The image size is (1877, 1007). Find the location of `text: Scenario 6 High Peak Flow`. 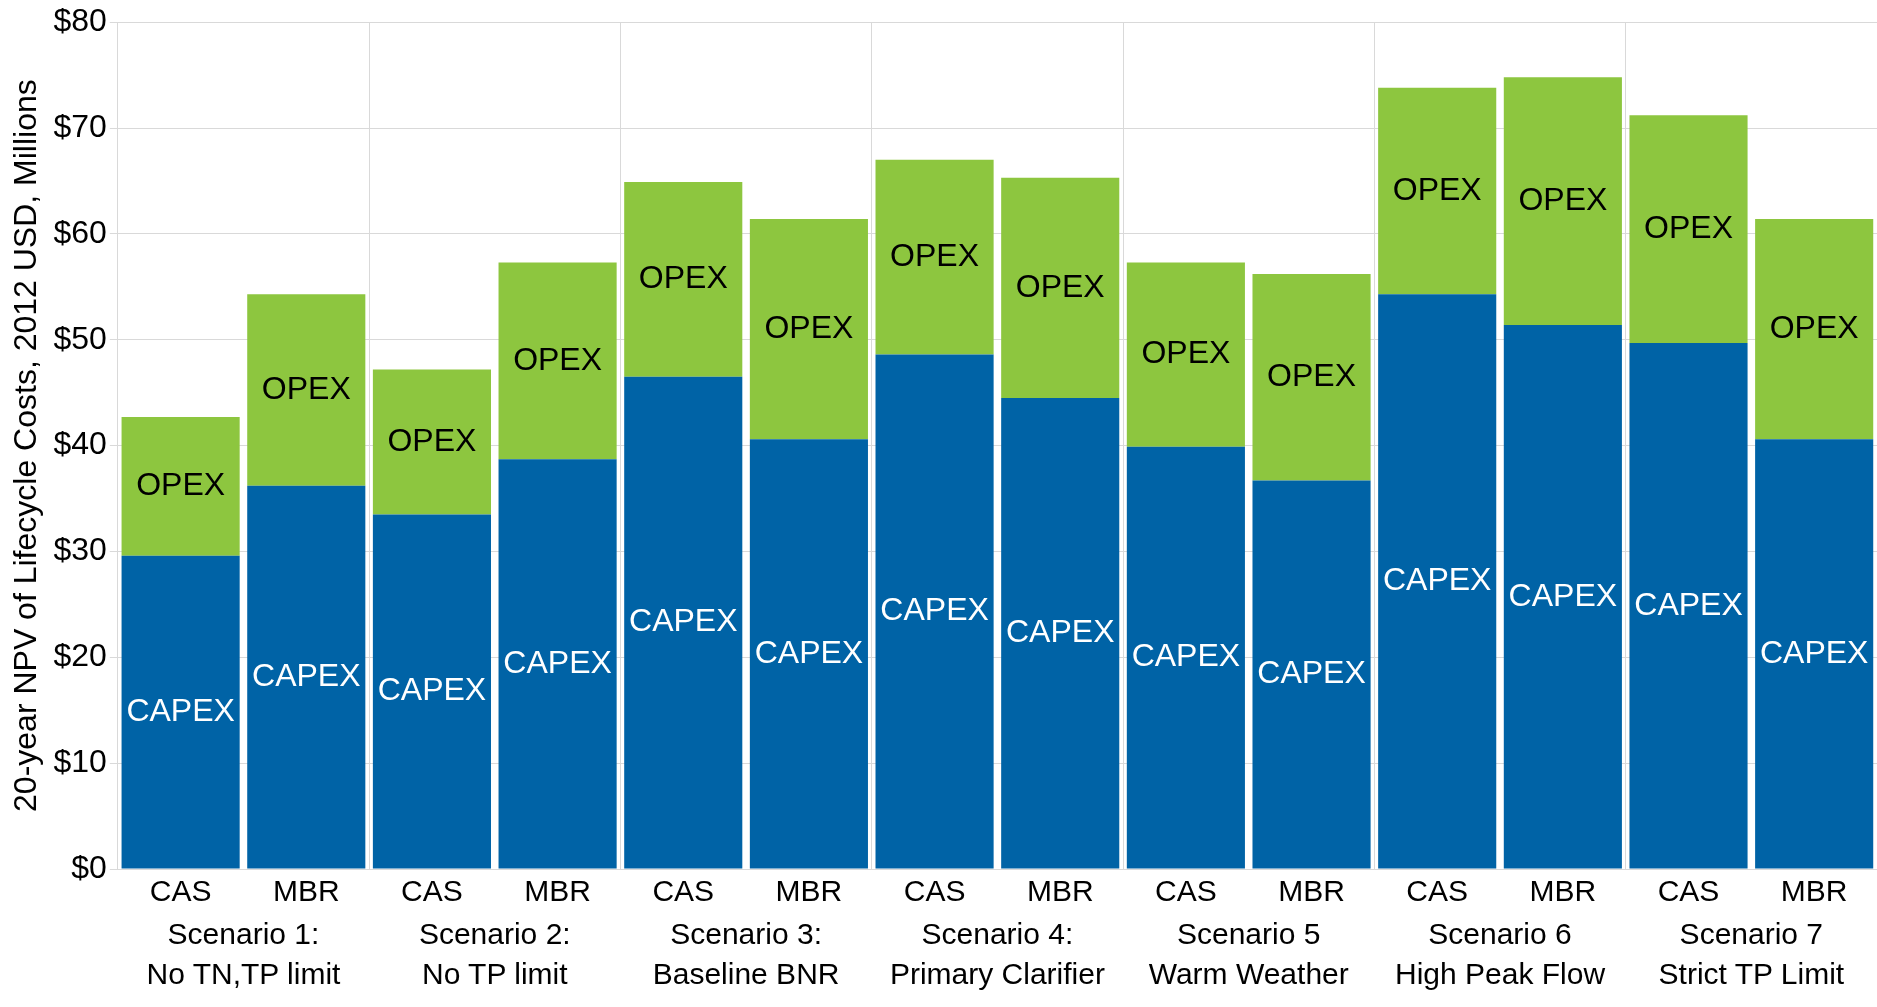

text: Scenario 6 High Peak Flow is located at coordinates (1500, 954).